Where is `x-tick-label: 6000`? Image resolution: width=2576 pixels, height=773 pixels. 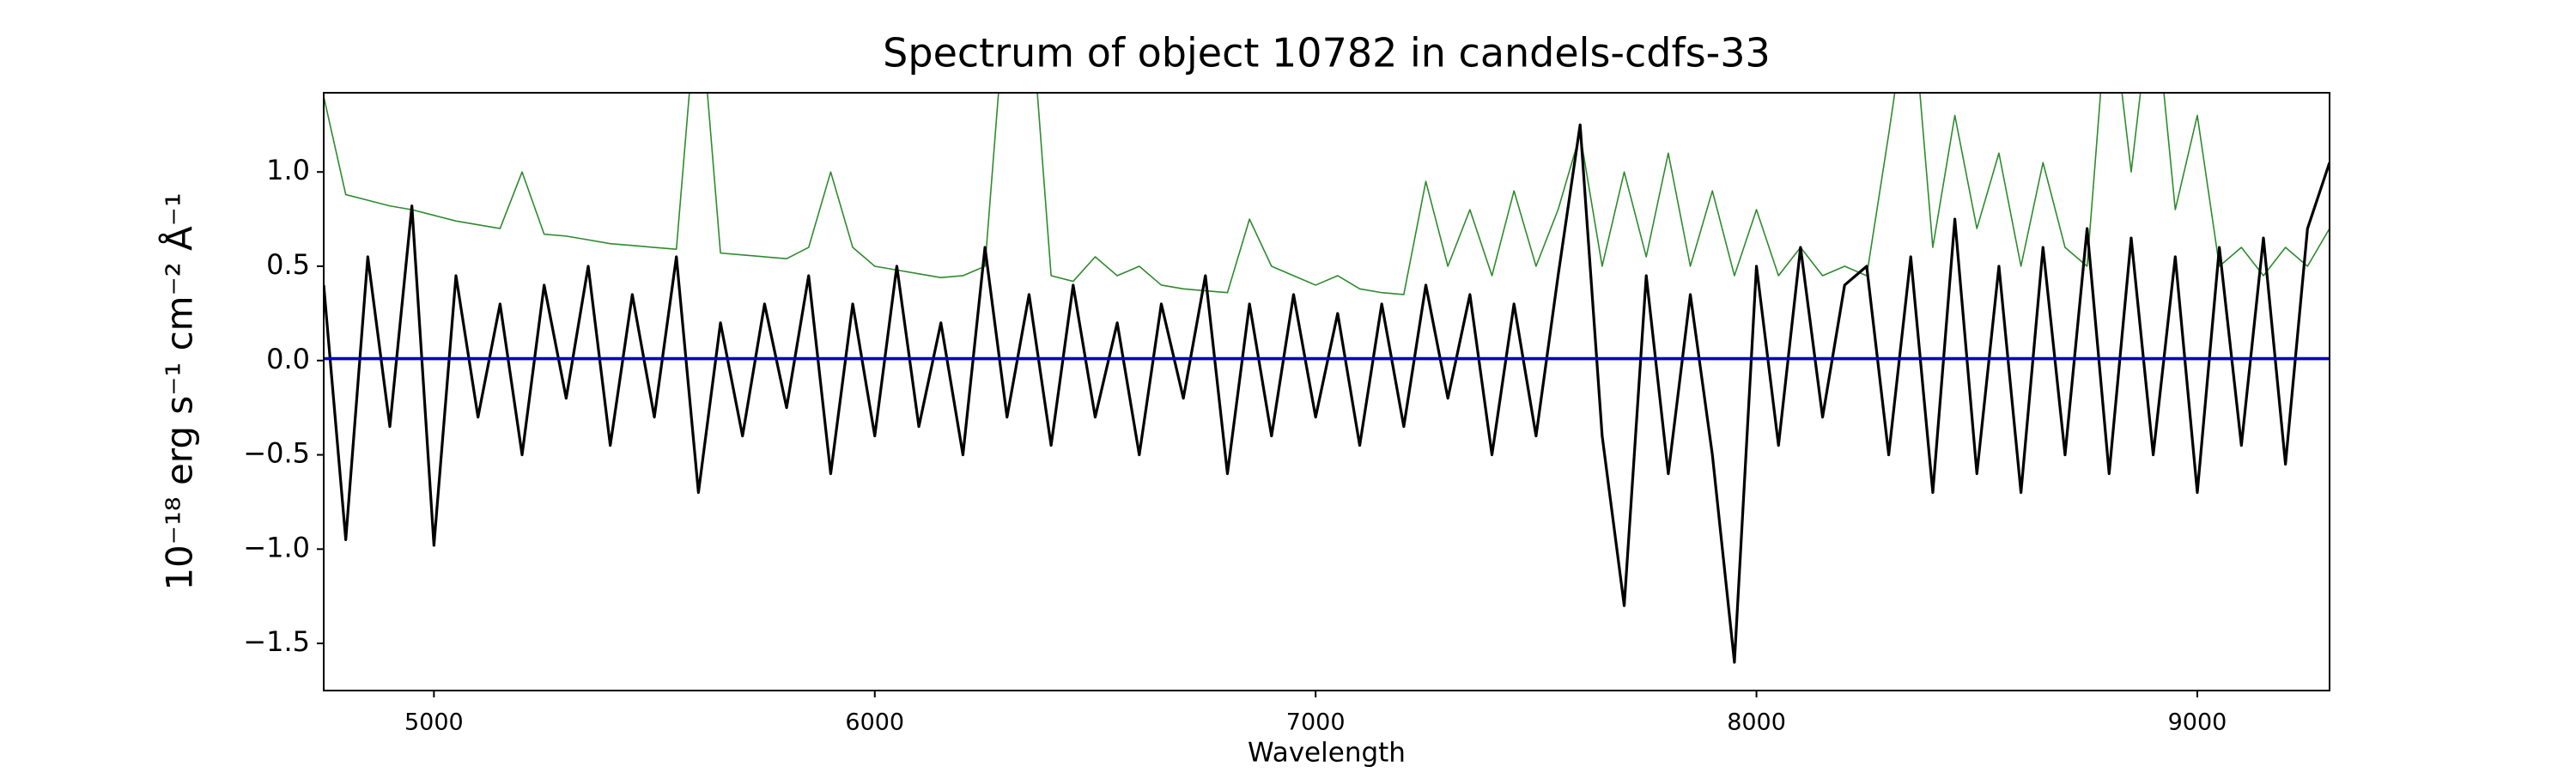
x-tick-label: 6000 is located at coordinates (874, 722).